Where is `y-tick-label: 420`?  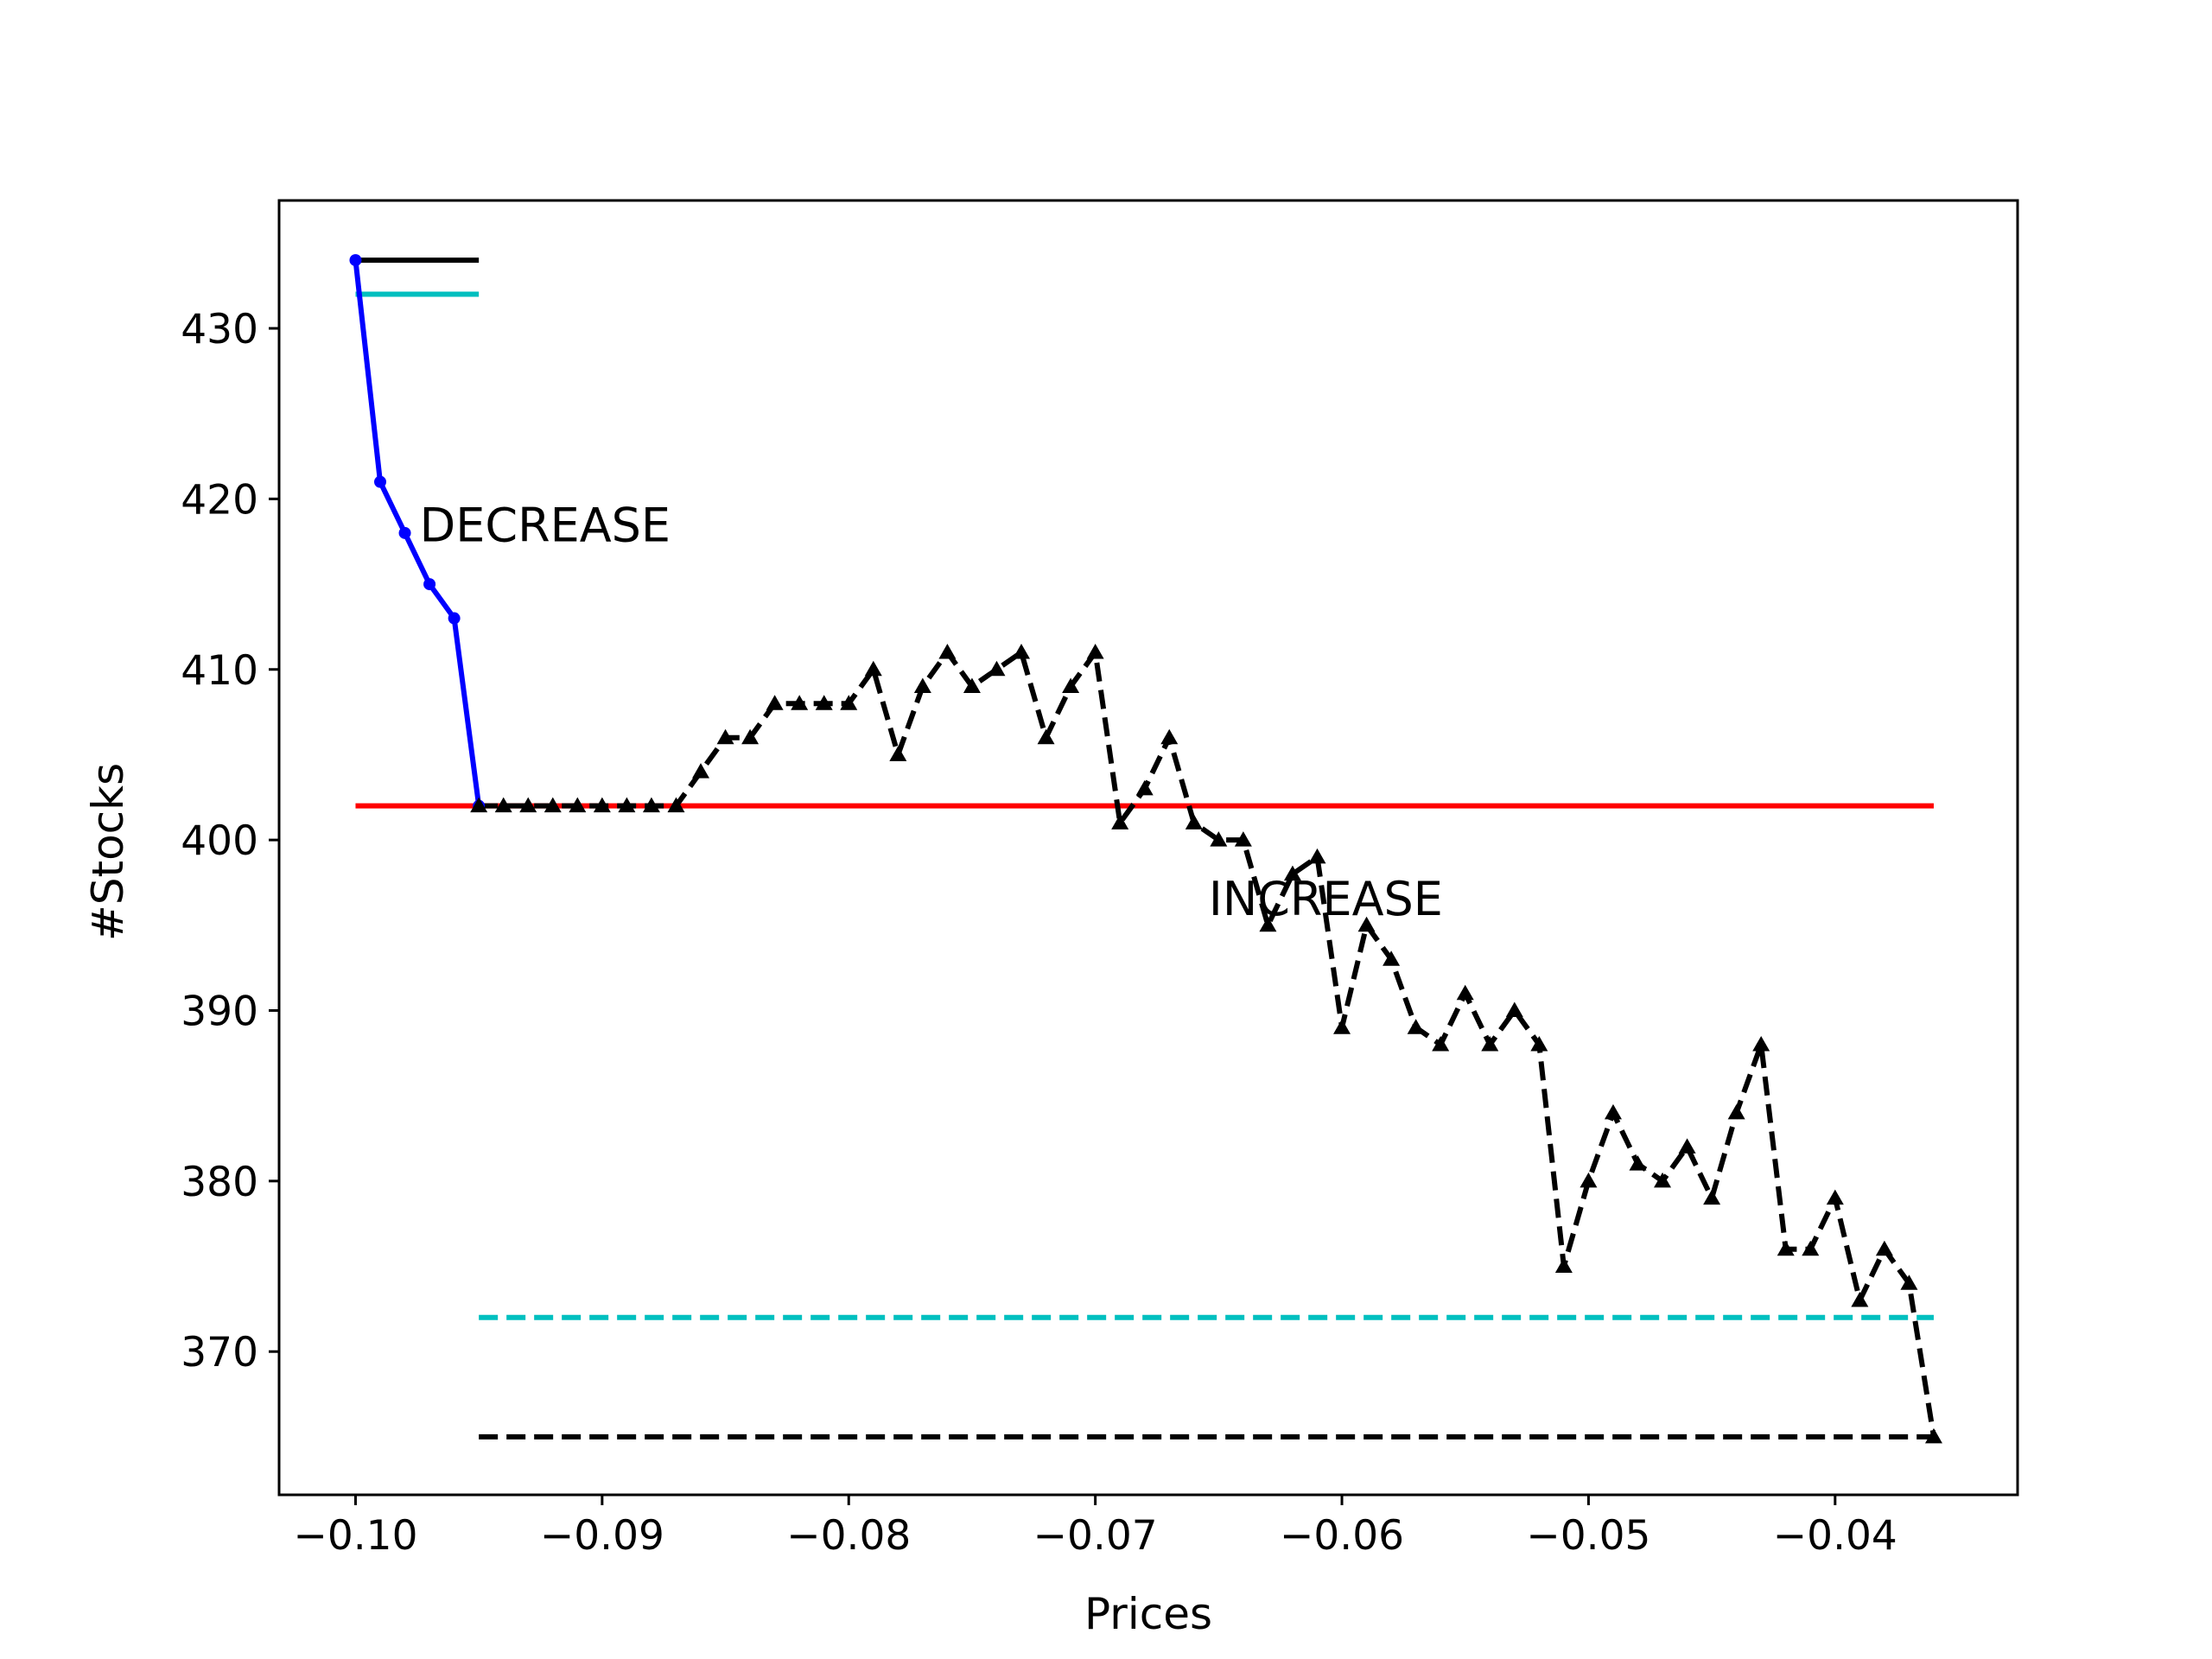 y-tick-label: 420 is located at coordinates (219, 500).